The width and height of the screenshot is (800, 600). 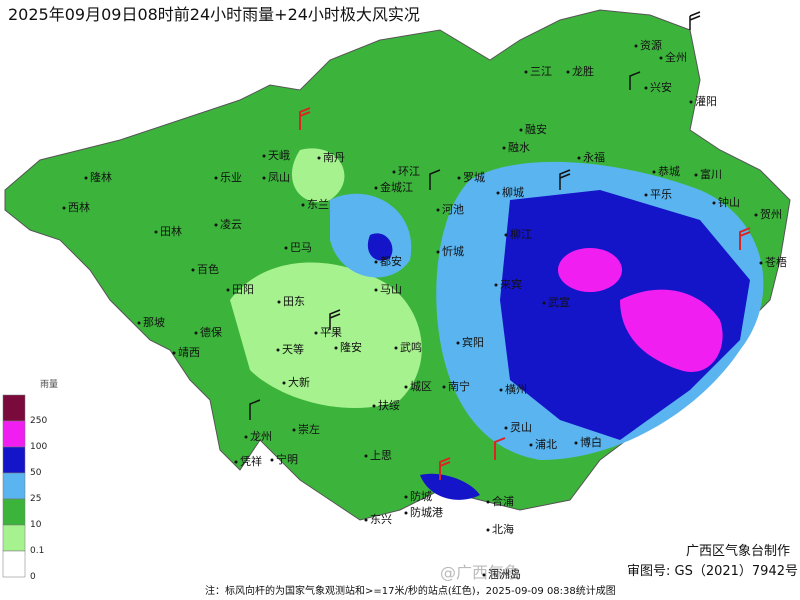 What do you see at coordinates (513, 192) in the screenshot?
I see `city-label: 柳城` at bounding box center [513, 192].